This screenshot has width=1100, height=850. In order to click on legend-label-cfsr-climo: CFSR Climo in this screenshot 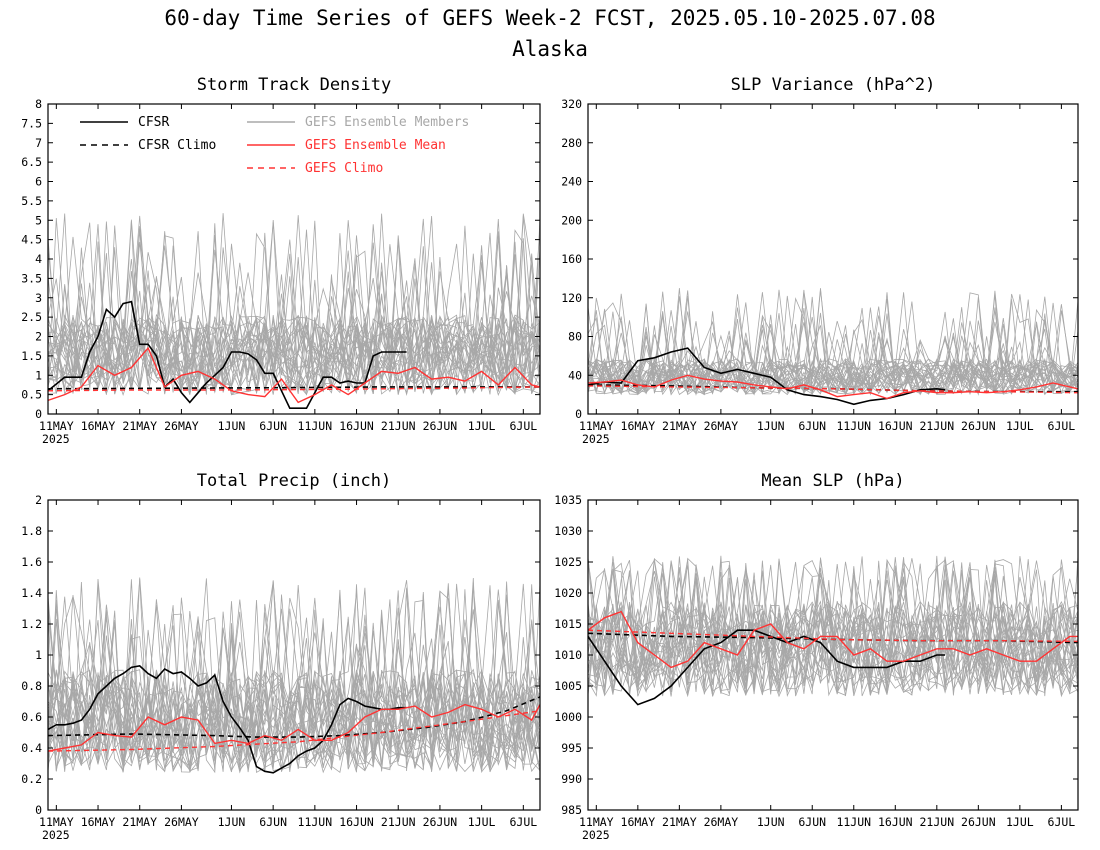, I will do `click(177, 145)`.